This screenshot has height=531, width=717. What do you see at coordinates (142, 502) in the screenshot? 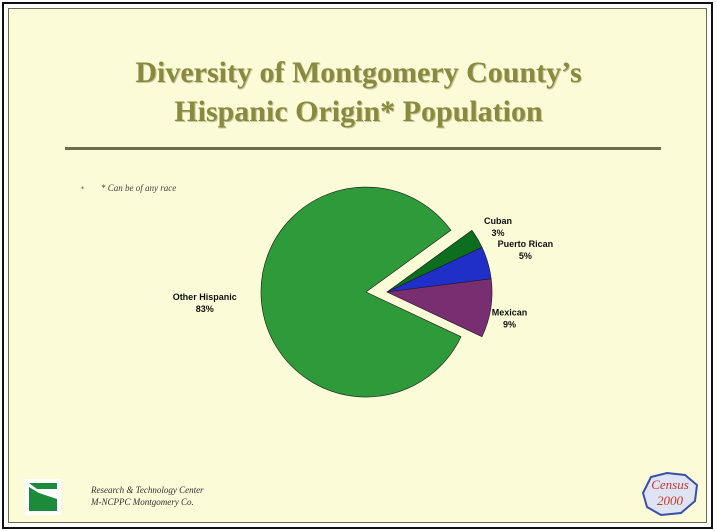
I see `footer-org-line2: M-NCPPC Montgomery Co.` at bounding box center [142, 502].